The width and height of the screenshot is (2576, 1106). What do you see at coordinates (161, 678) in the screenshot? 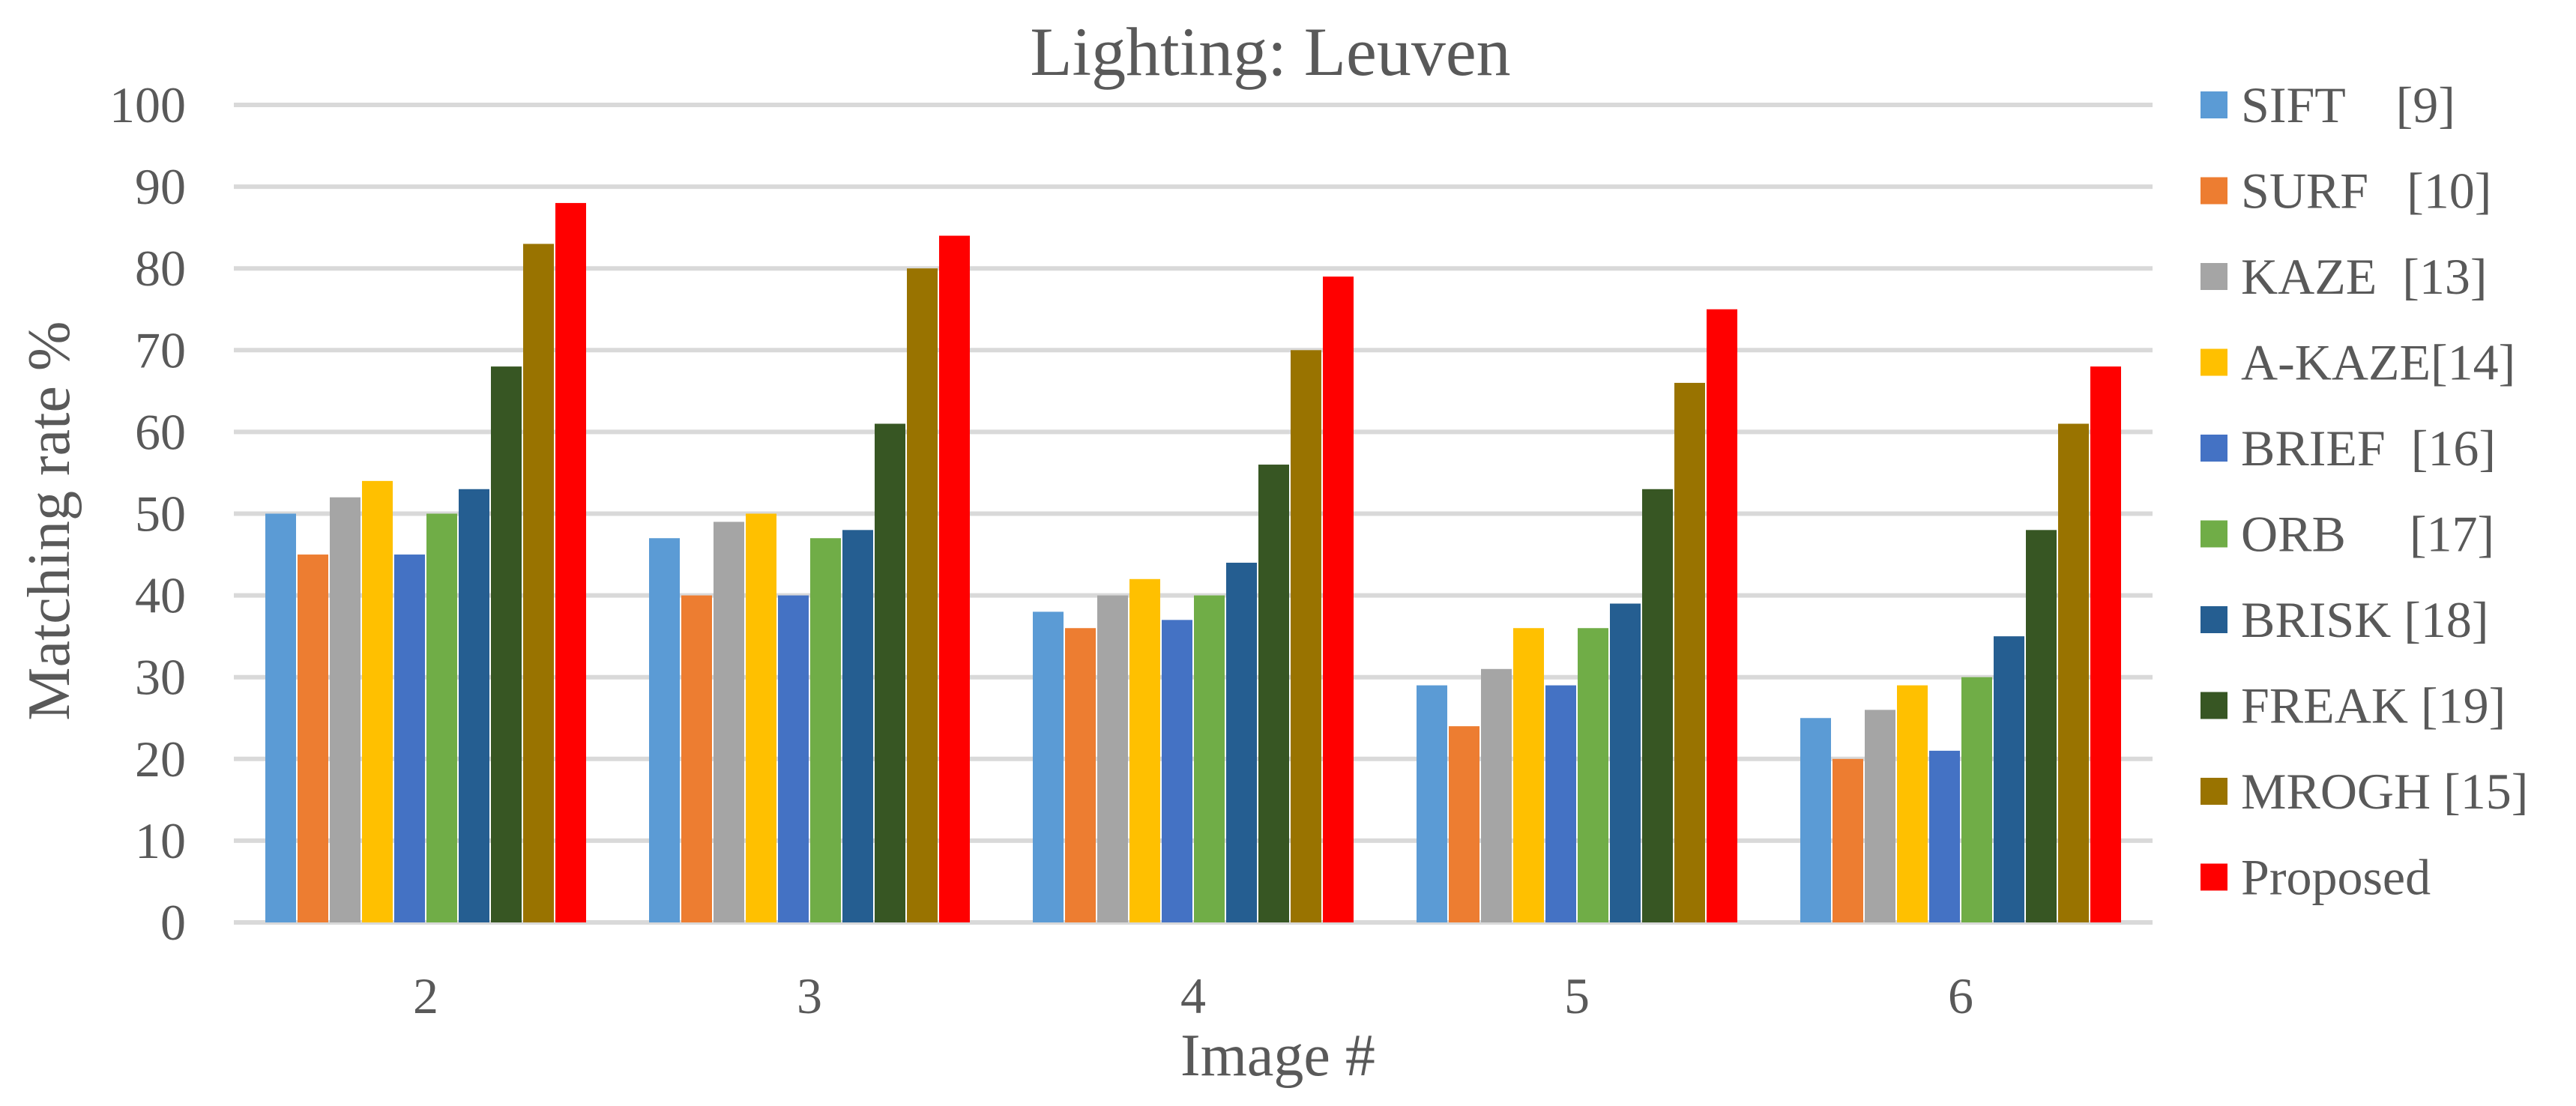
I see `y-tick-label: 30` at bounding box center [161, 678].